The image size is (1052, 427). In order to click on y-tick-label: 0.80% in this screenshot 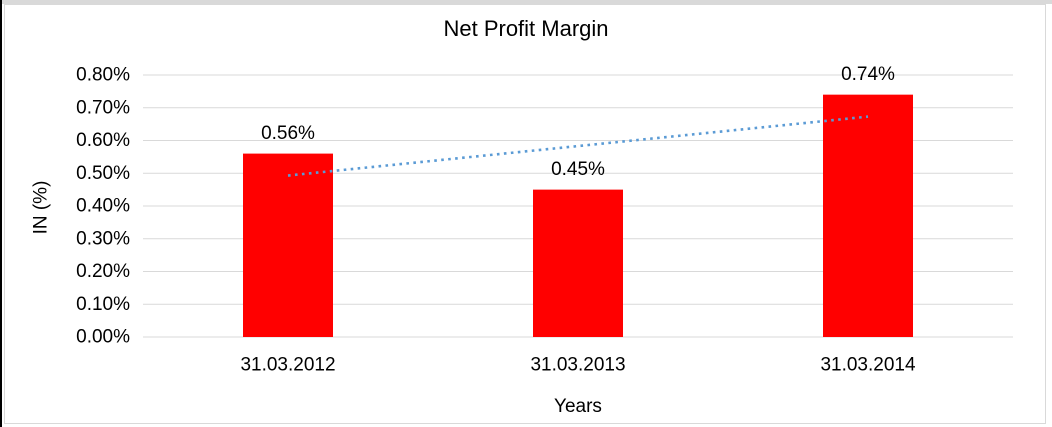, I will do `click(103, 75)`.